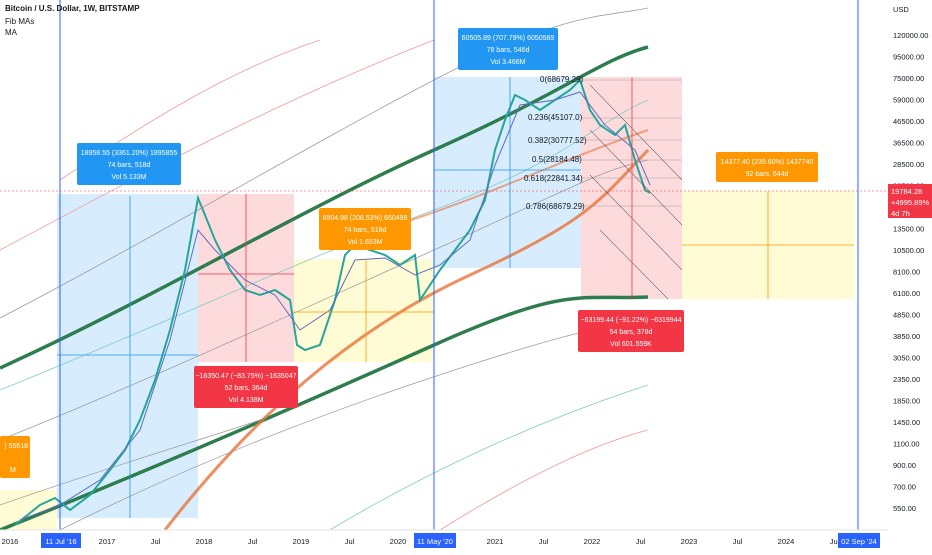 Image resolution: width=932 pixels, height=555 pixels. What do you see at coordinates (908, 250) in the screenshot?
I see `price-tick-label: 10500.00` at bounding box center [908, 250].